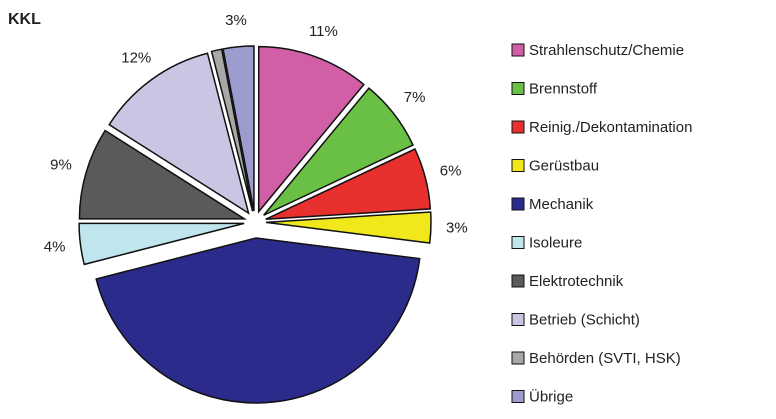  I want to click on legend-label: Isoleure, so click(555, 242).